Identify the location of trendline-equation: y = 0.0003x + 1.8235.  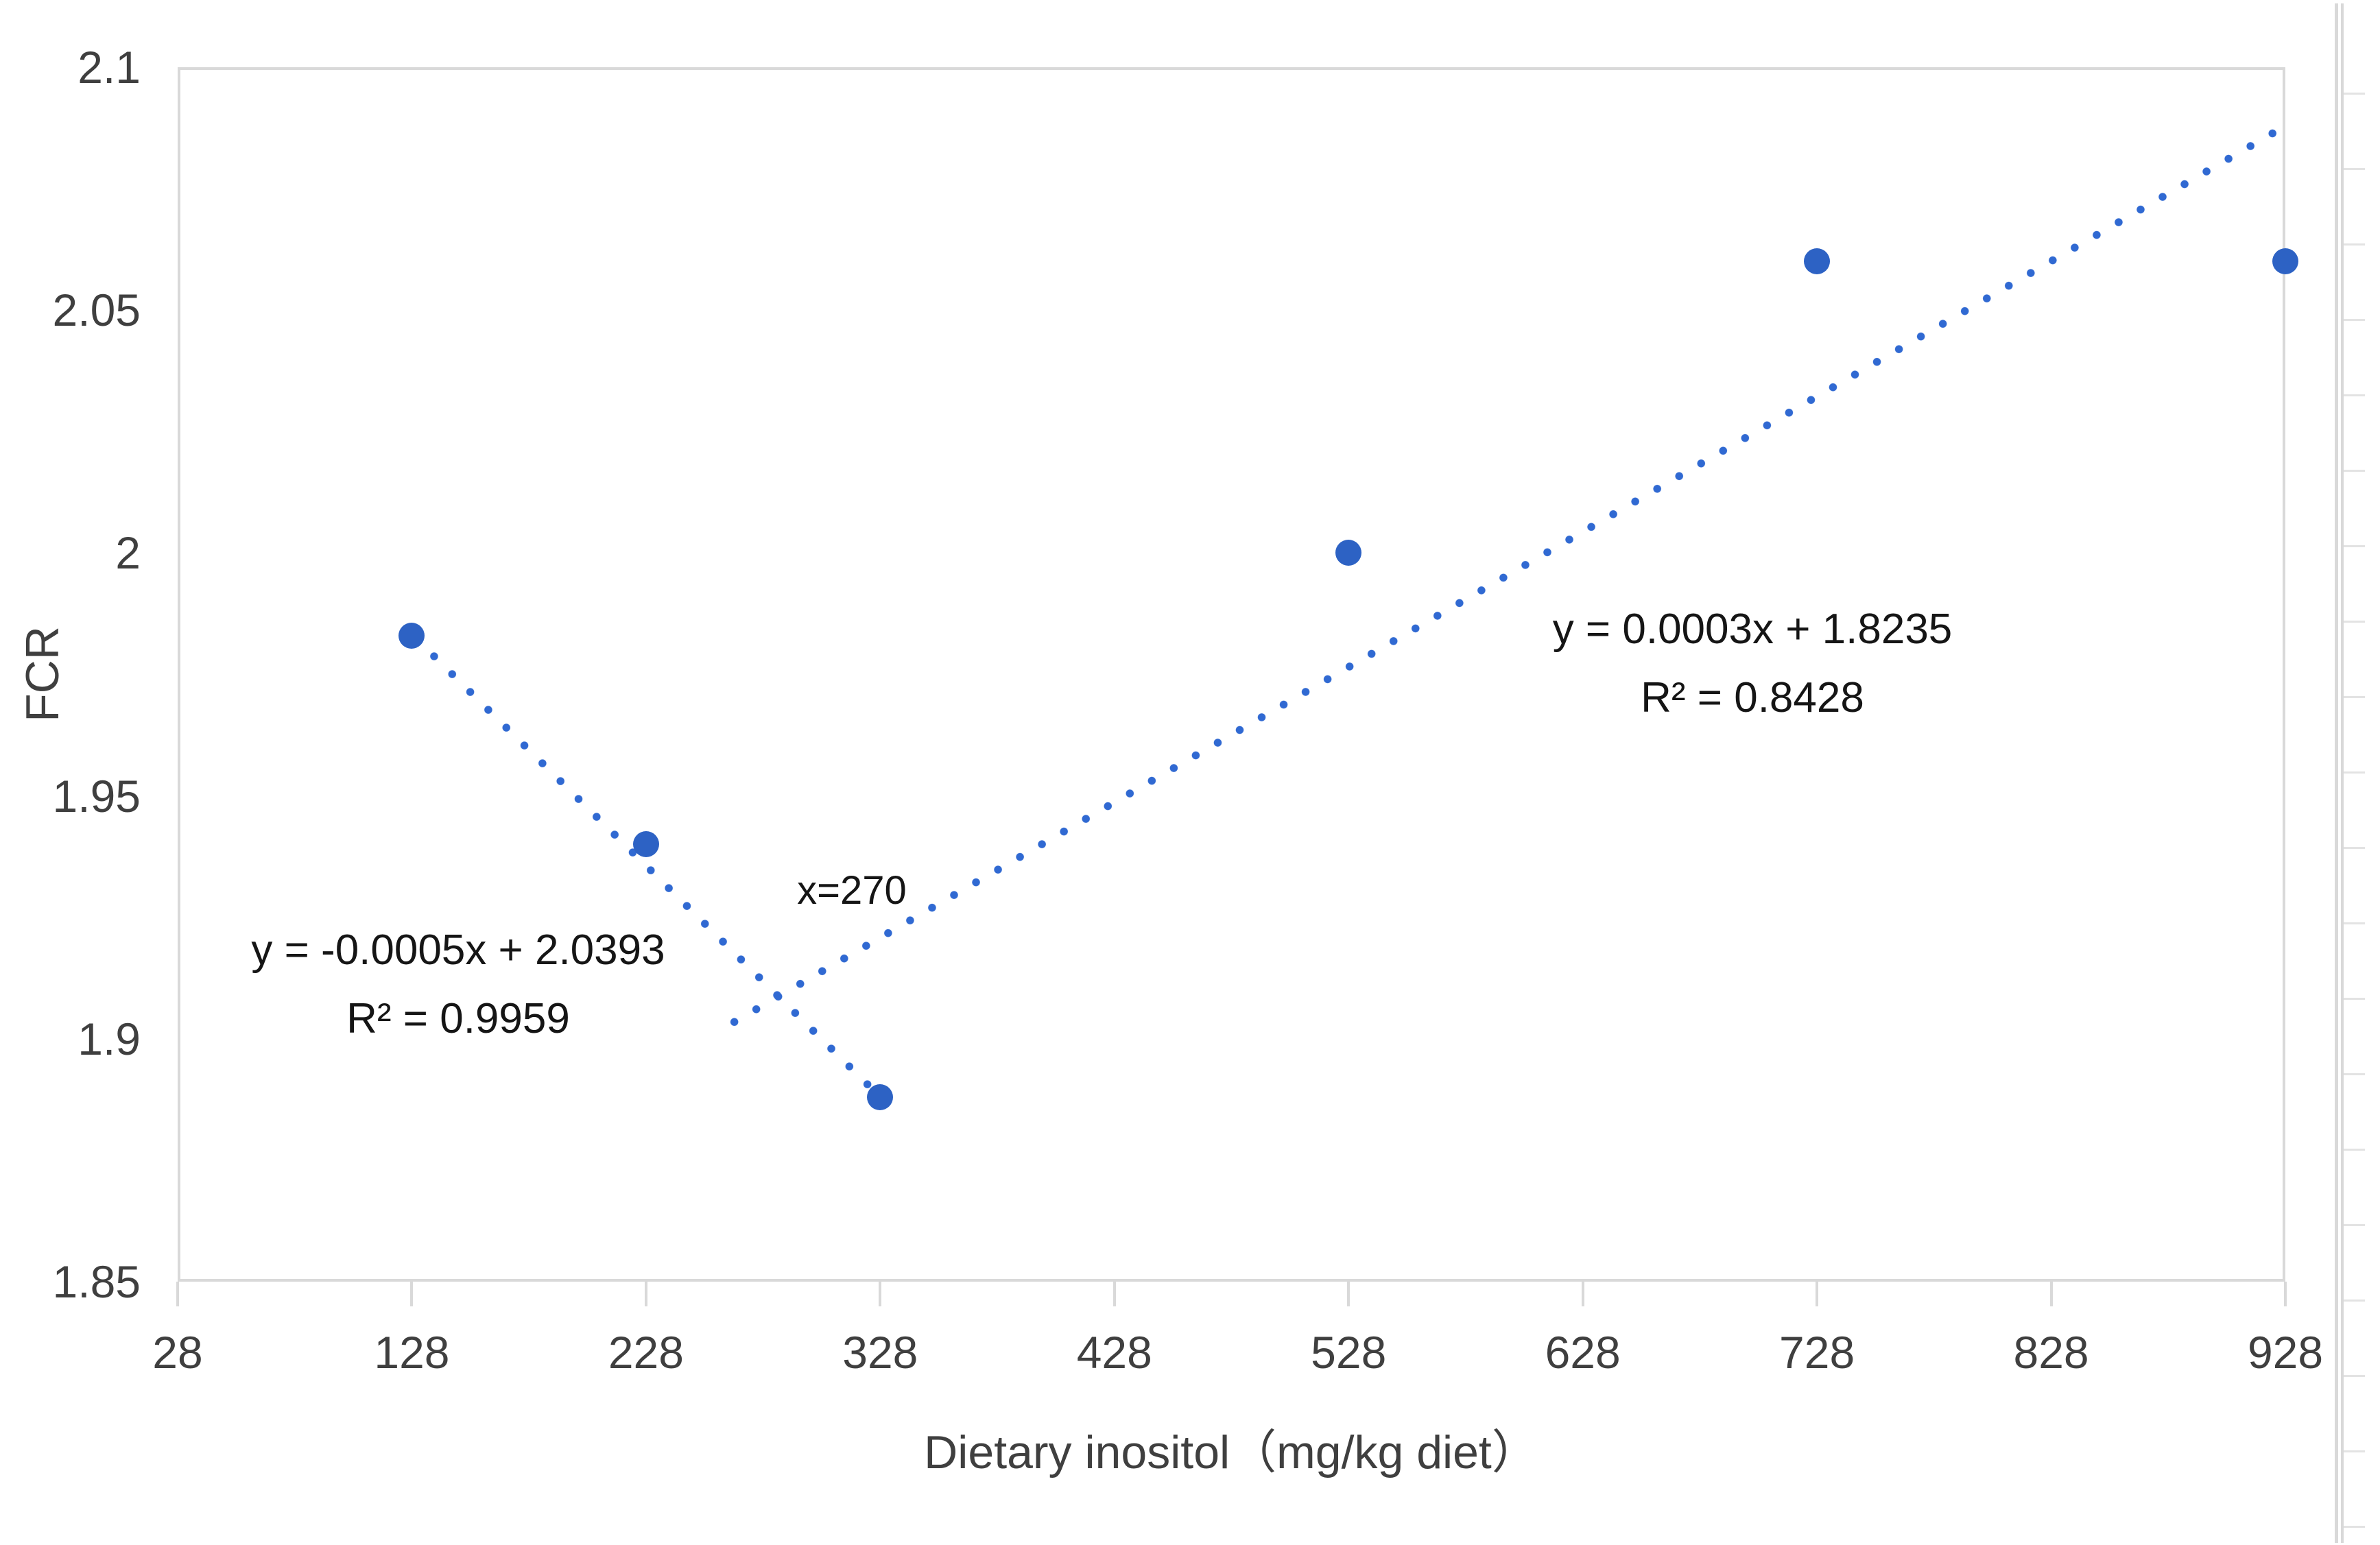
(1753, 630).